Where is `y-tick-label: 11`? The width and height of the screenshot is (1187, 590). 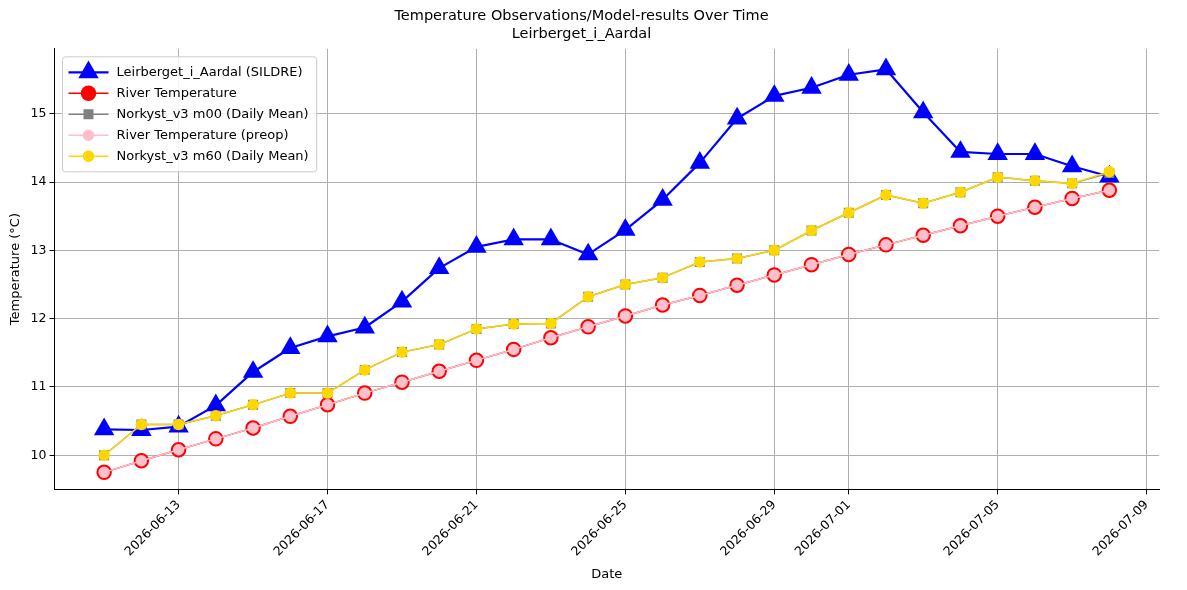 y-tick-label: 11 is located at coordinates (38, 386).